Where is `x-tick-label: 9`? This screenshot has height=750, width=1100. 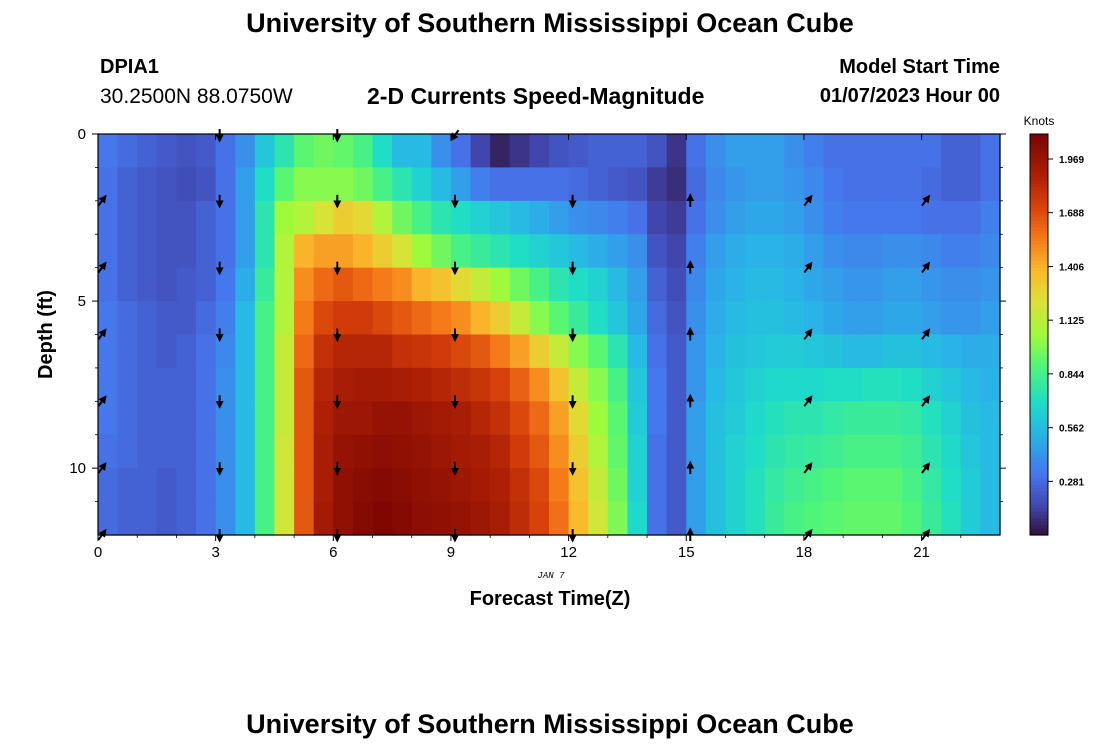 x-tick-label: 9 is located at coordinates (451, 552).